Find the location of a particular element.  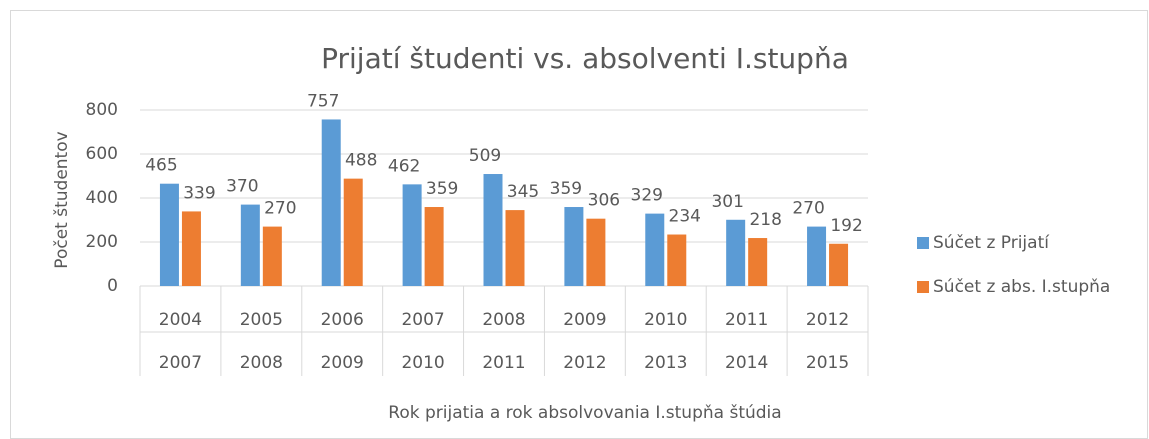

x-tick-label-level2: 2015 is located at coordinates (827, 363).